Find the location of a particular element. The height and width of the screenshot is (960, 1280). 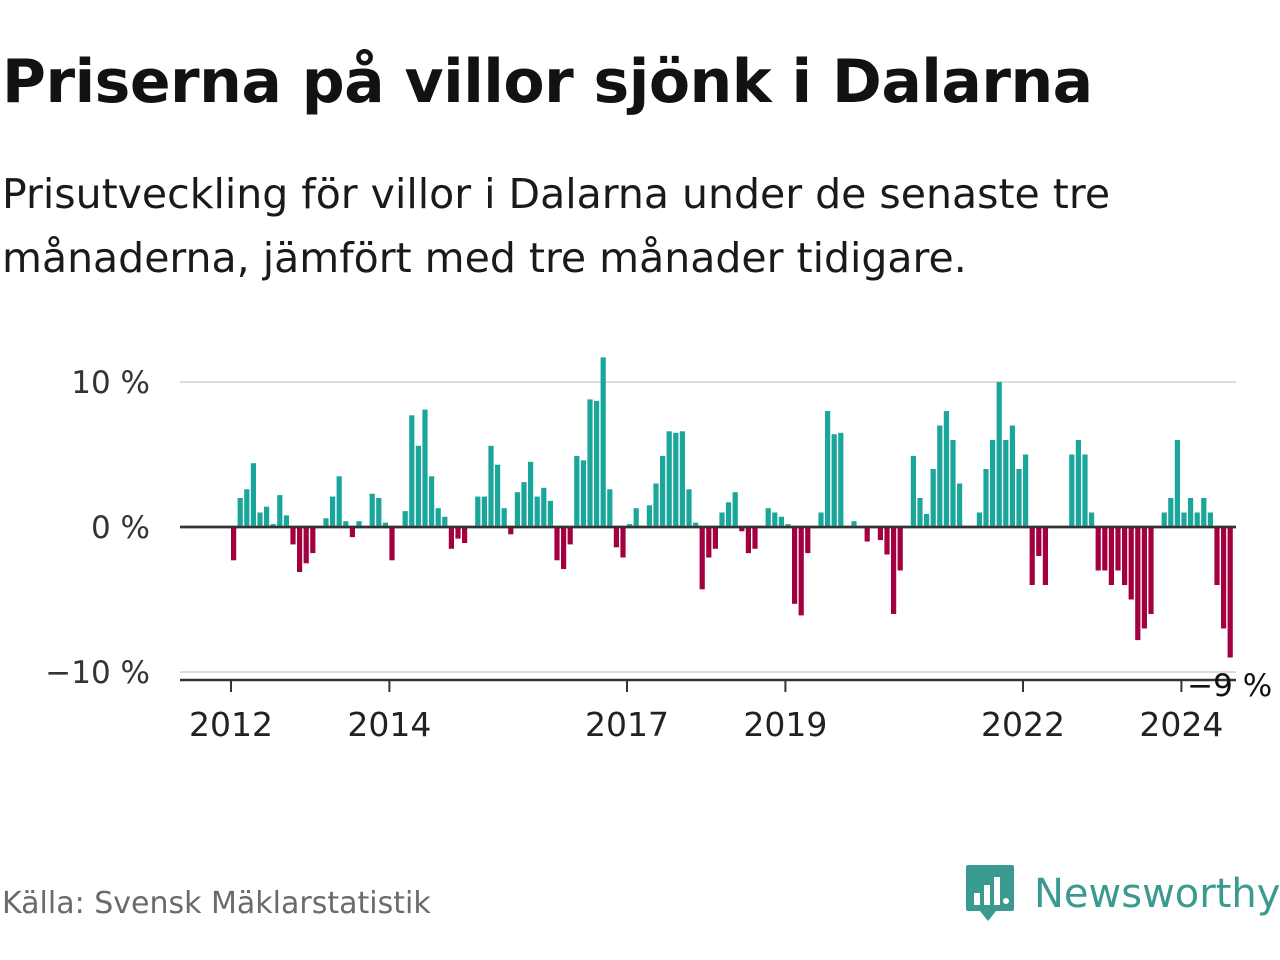

x-tick-label: 2012 is located at coordinates (231, 724).